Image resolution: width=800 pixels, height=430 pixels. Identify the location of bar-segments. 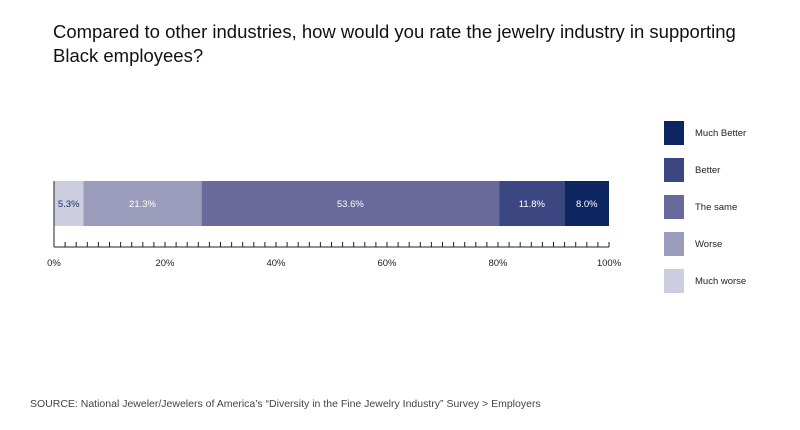
(331, 203).